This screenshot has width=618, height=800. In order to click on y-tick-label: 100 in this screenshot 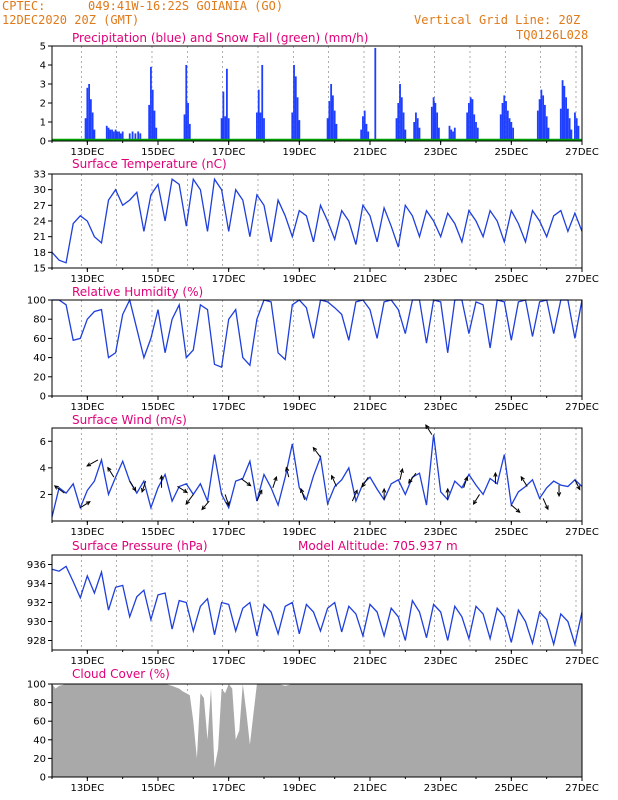, I will do `click(36, 685)`.